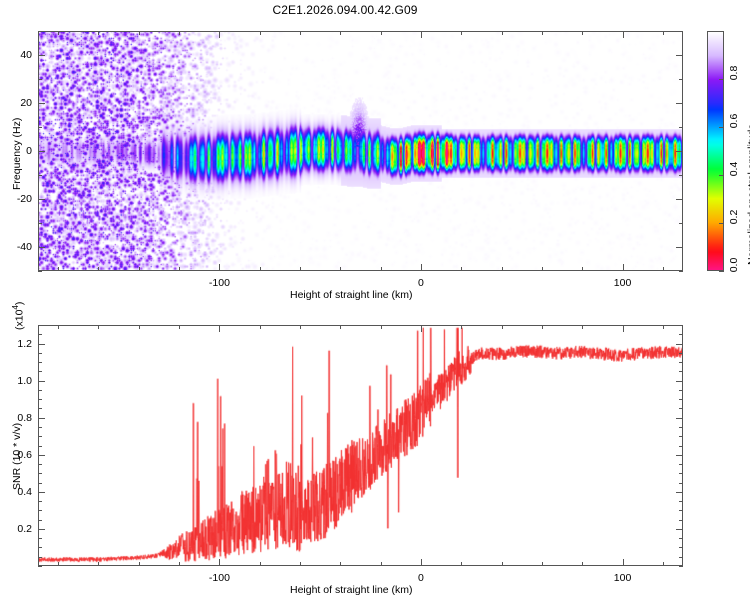  I want to click on snr-y-axis-exponent: (x104), so click(18, 316).